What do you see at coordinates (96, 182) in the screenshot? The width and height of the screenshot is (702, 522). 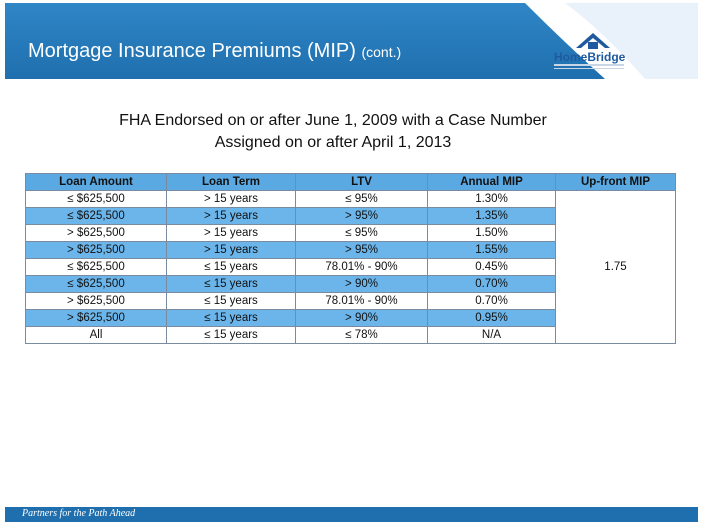 I see `column-header-loan-amount: Loan Amount` at bounding box center [96, 182].